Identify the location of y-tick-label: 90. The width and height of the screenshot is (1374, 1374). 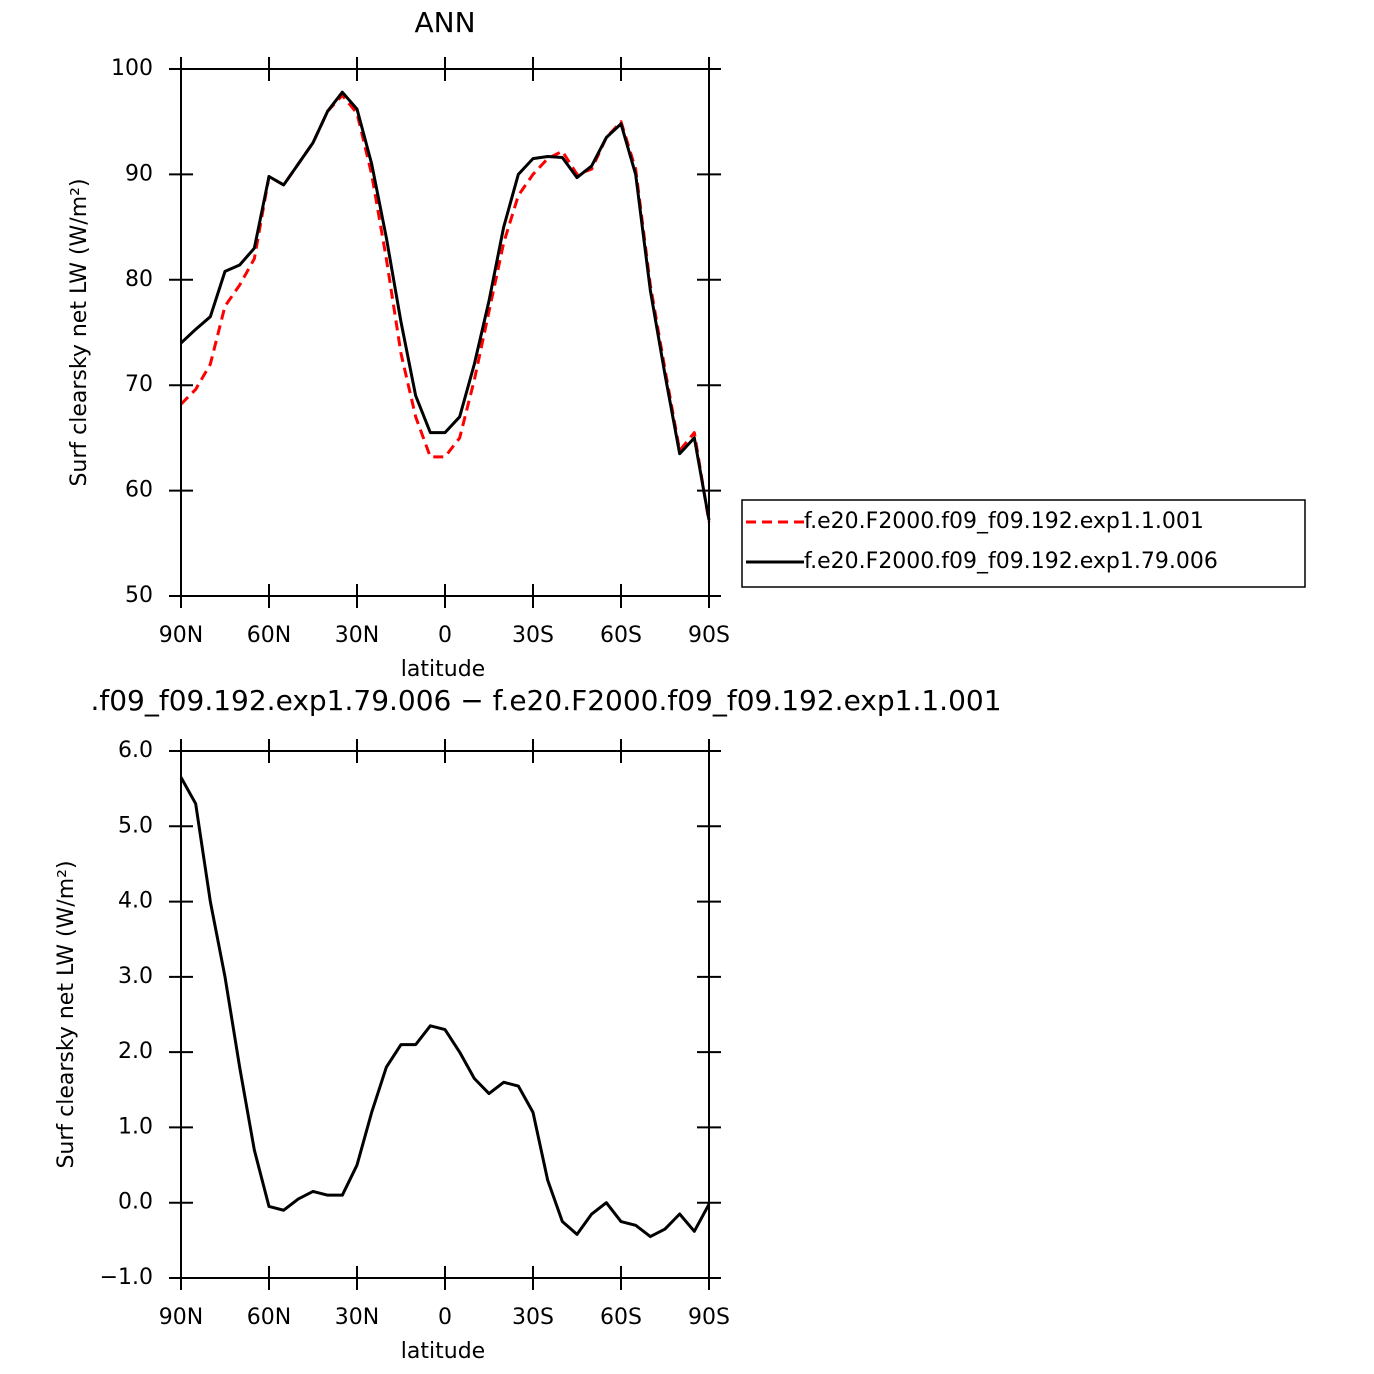
(139, 173).